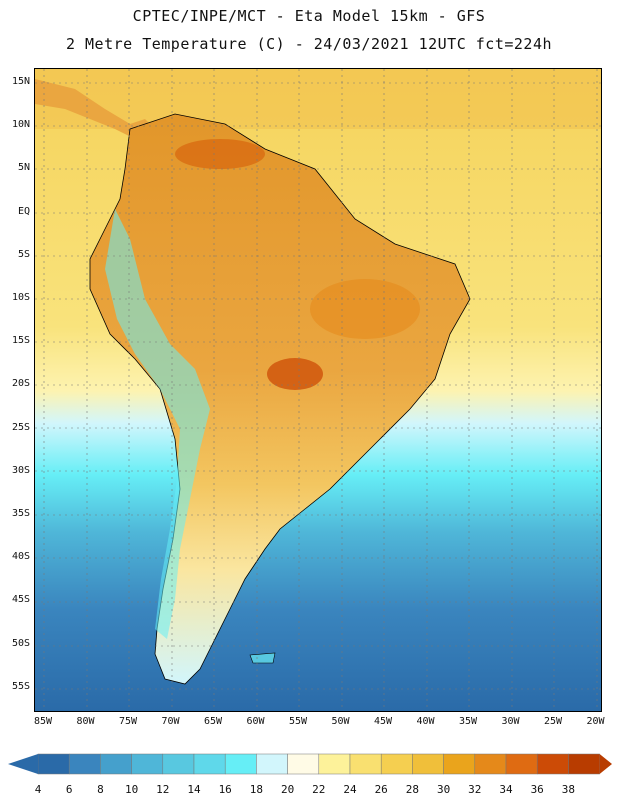 The image size is (618, 800). What do you see at coordinates (256, 789) in the screenshot?
I see `colorbar-label: 18` at bounding box center [256, 789].